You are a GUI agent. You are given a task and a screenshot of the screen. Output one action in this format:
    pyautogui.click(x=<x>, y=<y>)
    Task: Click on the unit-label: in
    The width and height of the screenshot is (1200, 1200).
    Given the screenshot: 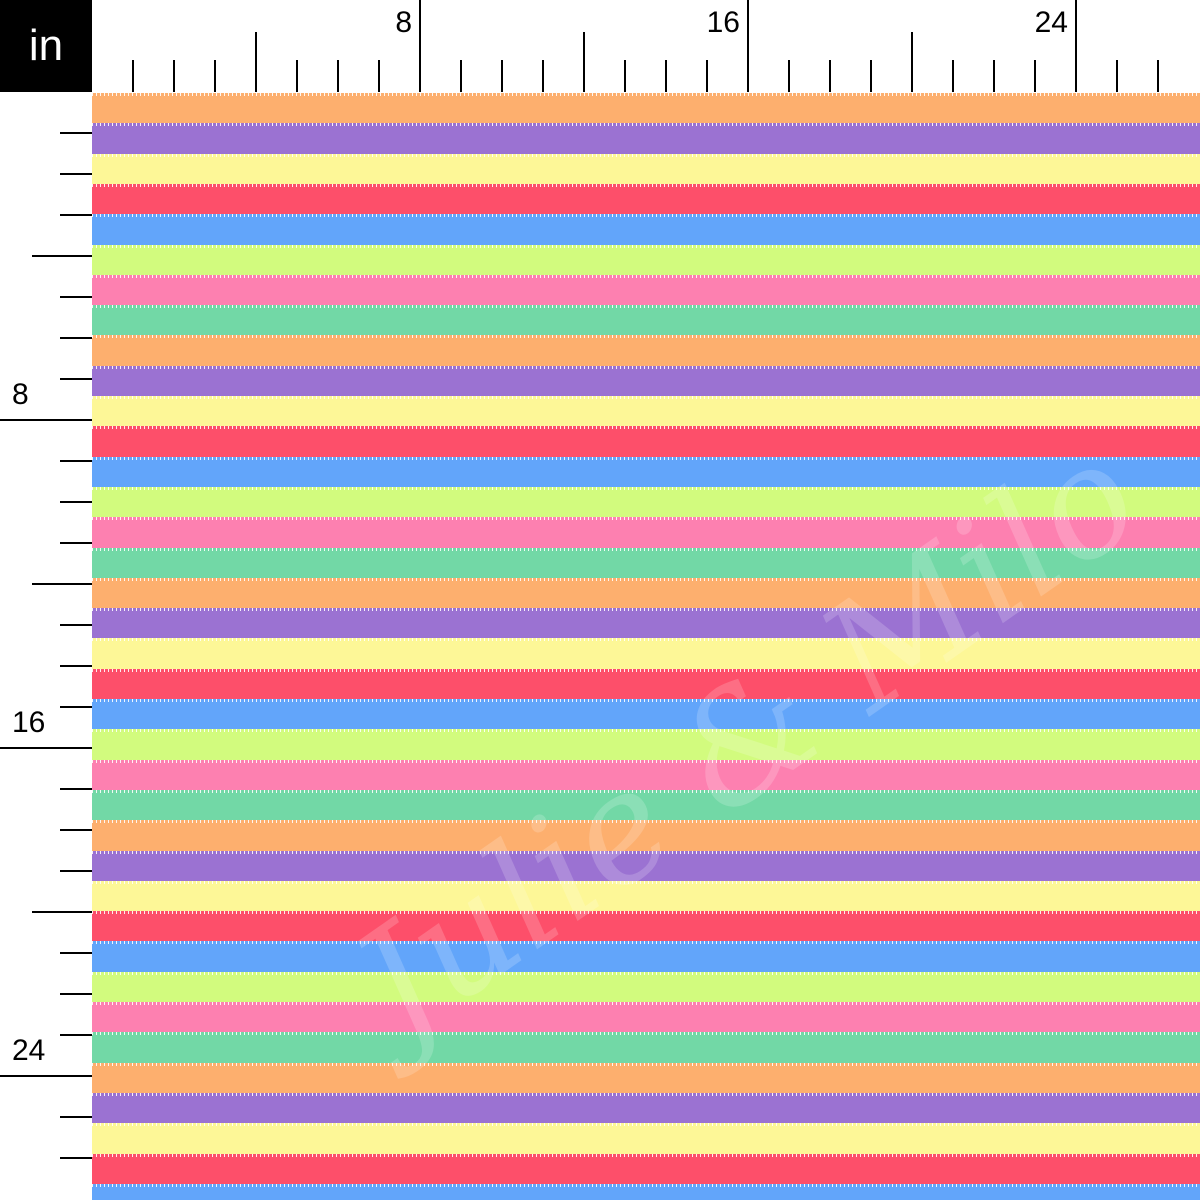 What is the action you would take?
    pyautogui.click(x=46, y=46)
    